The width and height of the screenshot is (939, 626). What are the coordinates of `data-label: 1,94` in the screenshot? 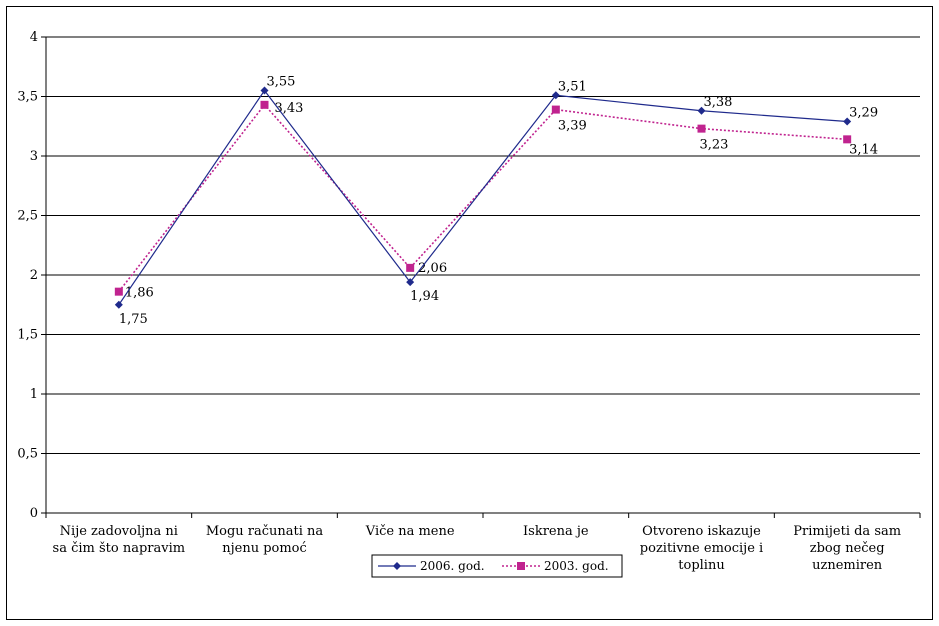 It's located at (424, 296).